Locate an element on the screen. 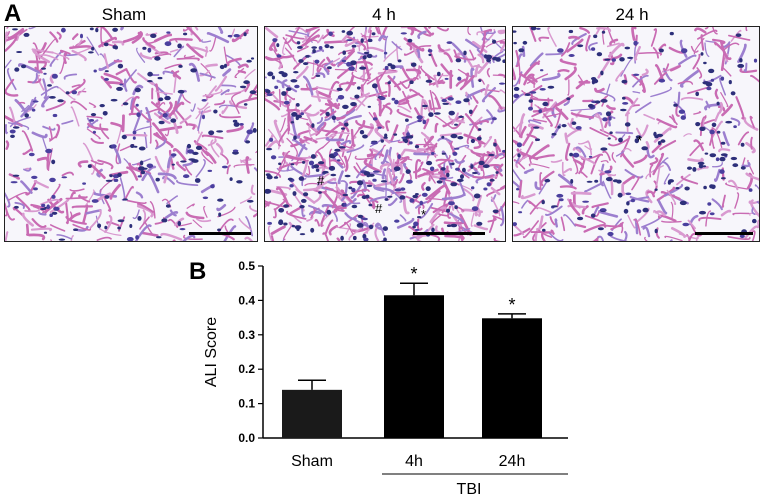 Image resolution: width=771 pixels, height=499 pixels. tissue-texture is located at coordinates (385, 134).